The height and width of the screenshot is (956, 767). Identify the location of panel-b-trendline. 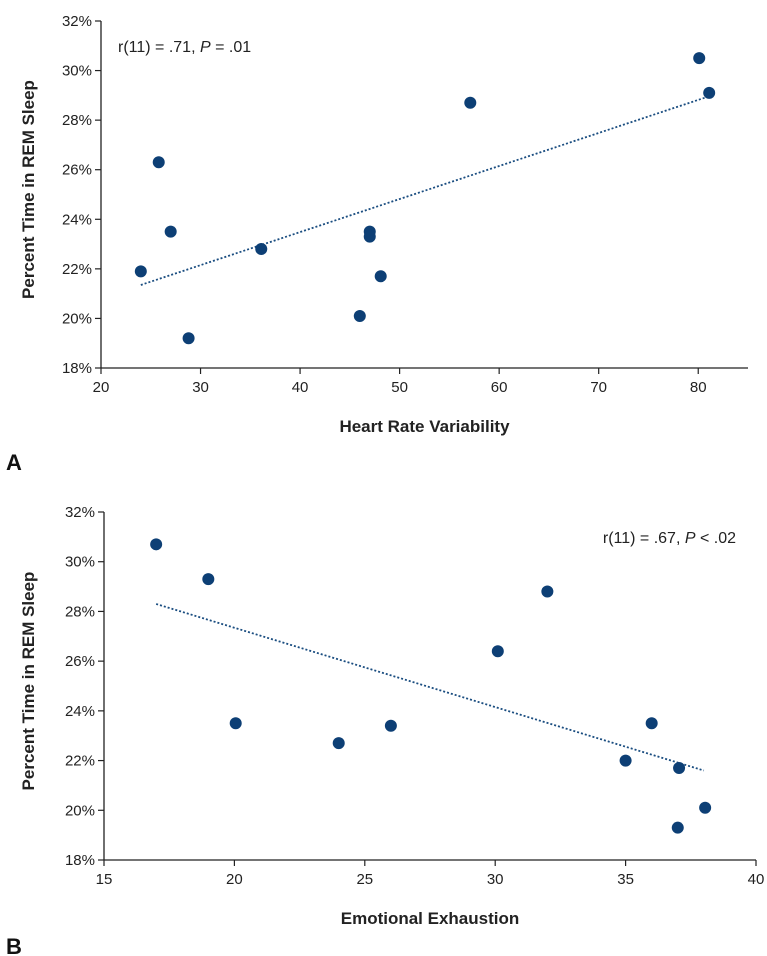
(430, 687).